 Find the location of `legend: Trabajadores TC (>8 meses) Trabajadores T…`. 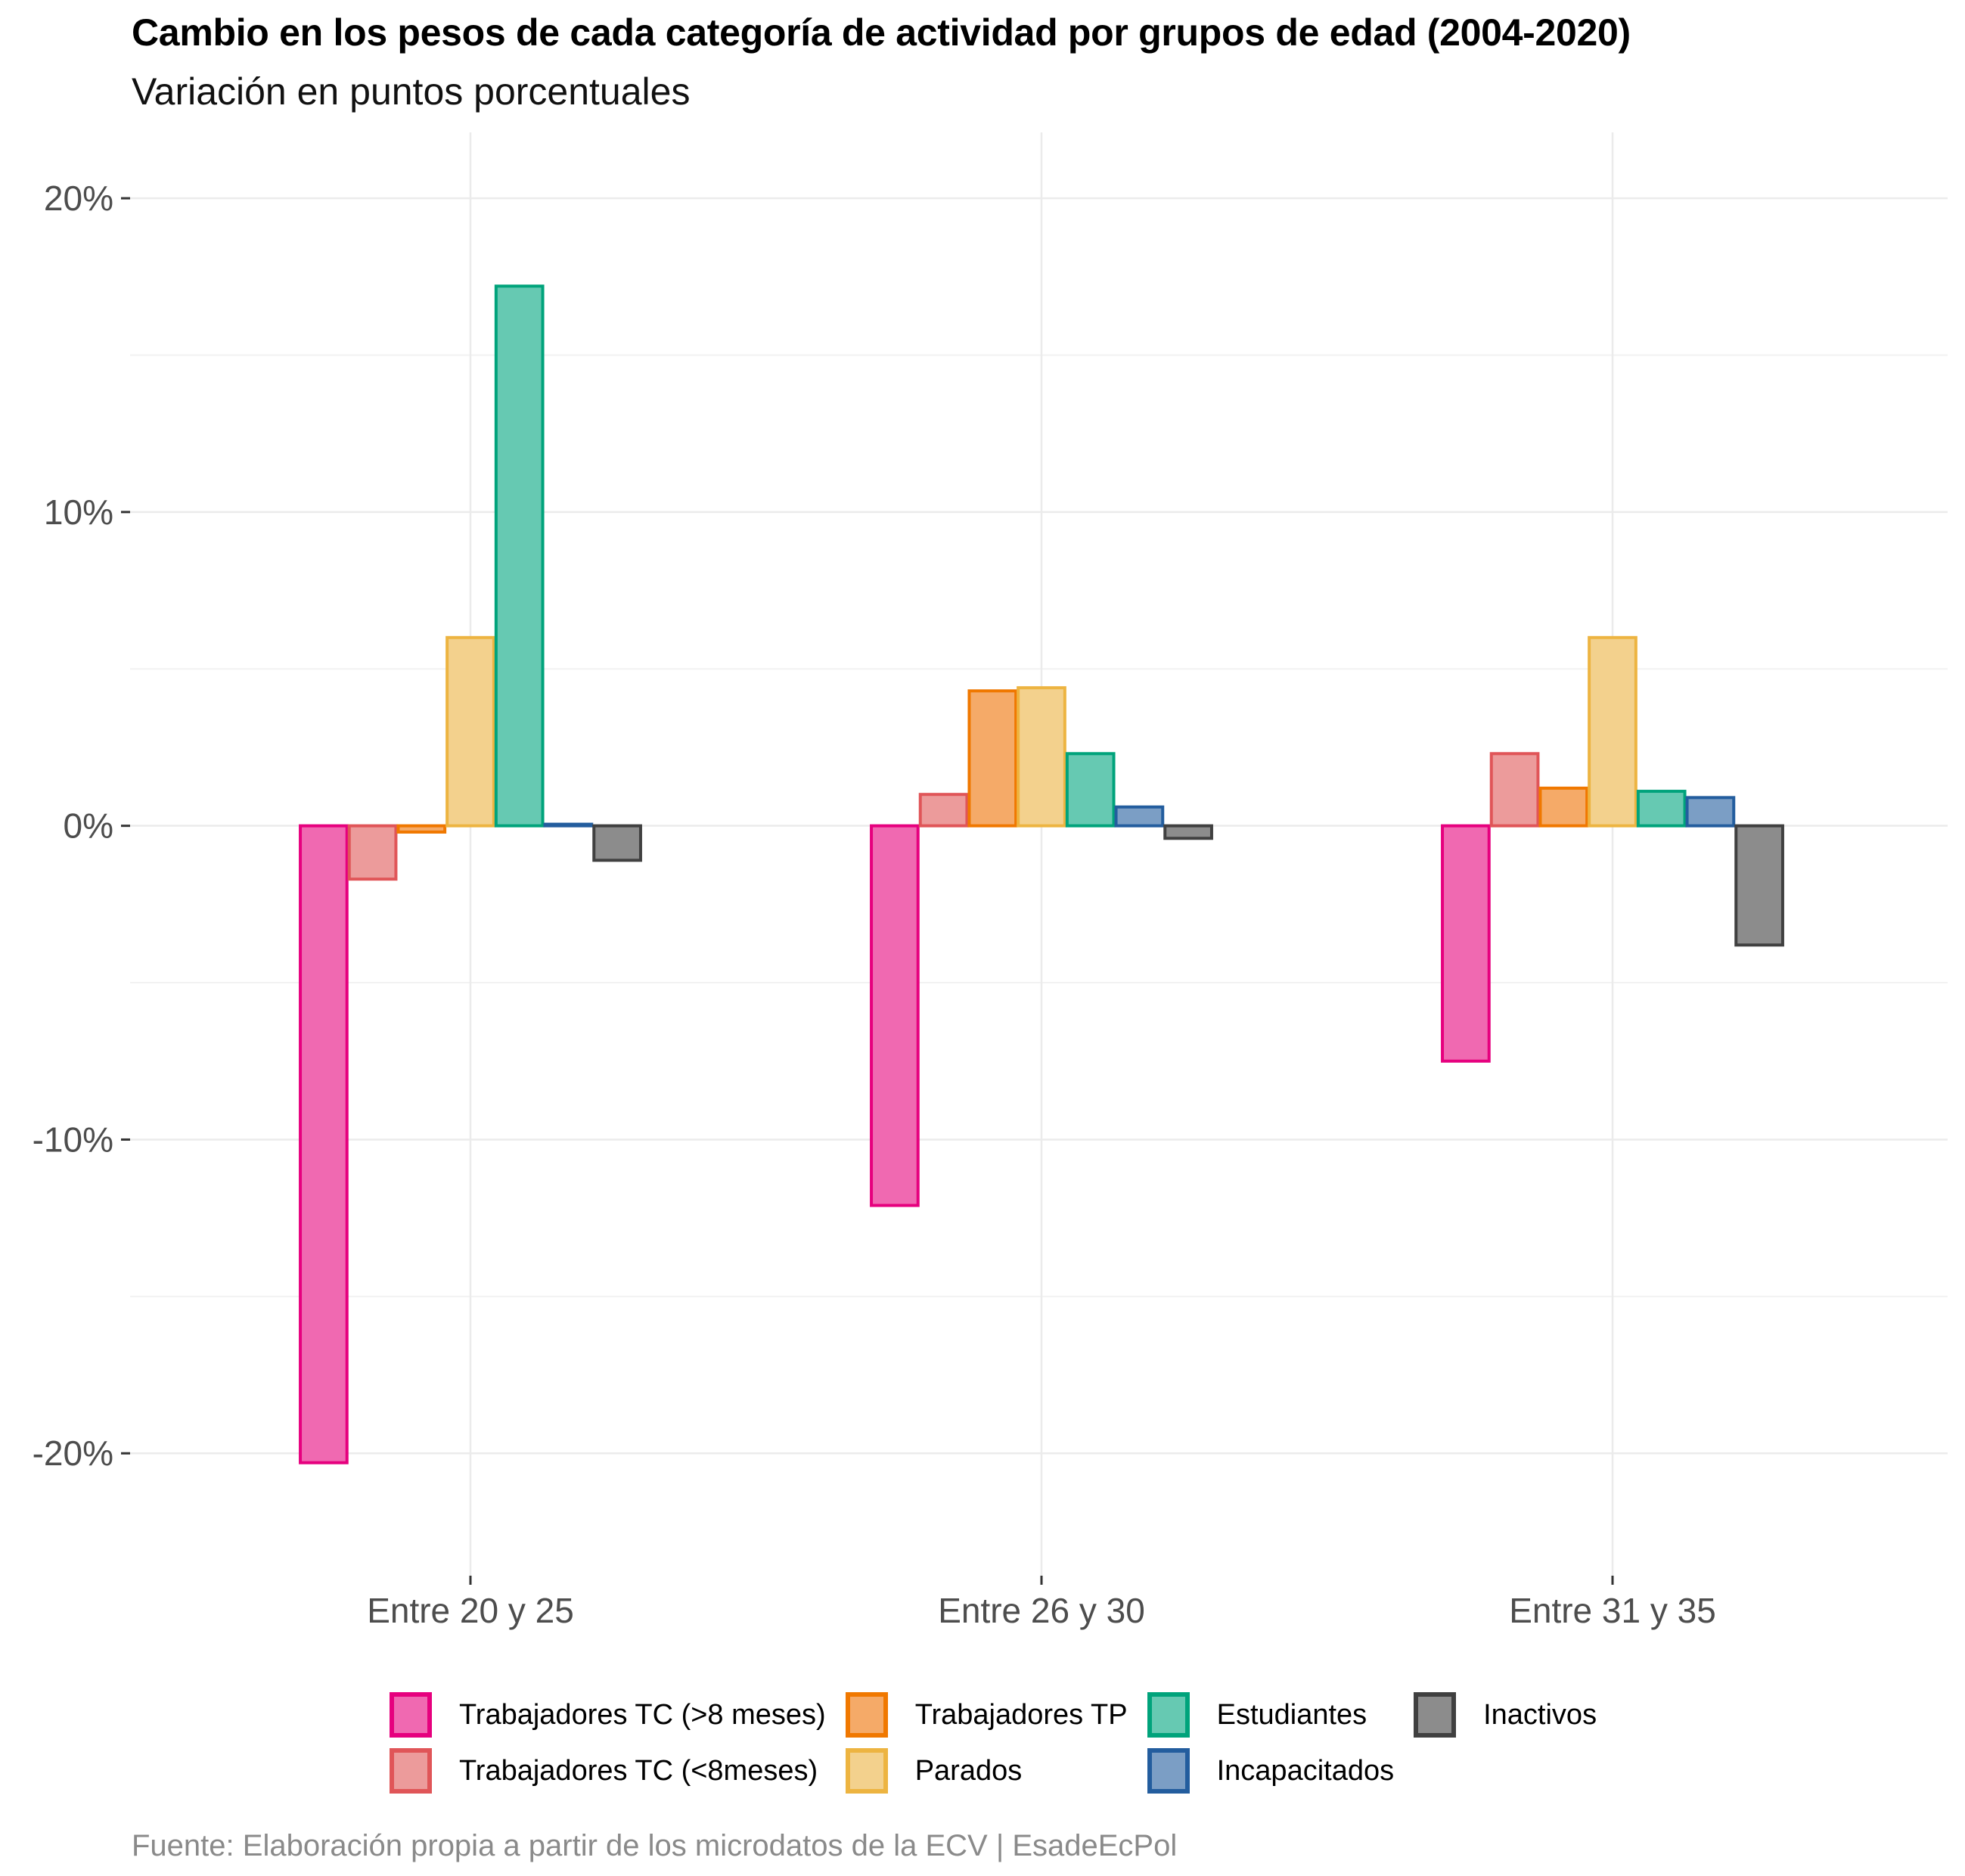

legend: Trabajadores TC (>8 meses) Trabajadores T… is located at coordinates (993, 1743).